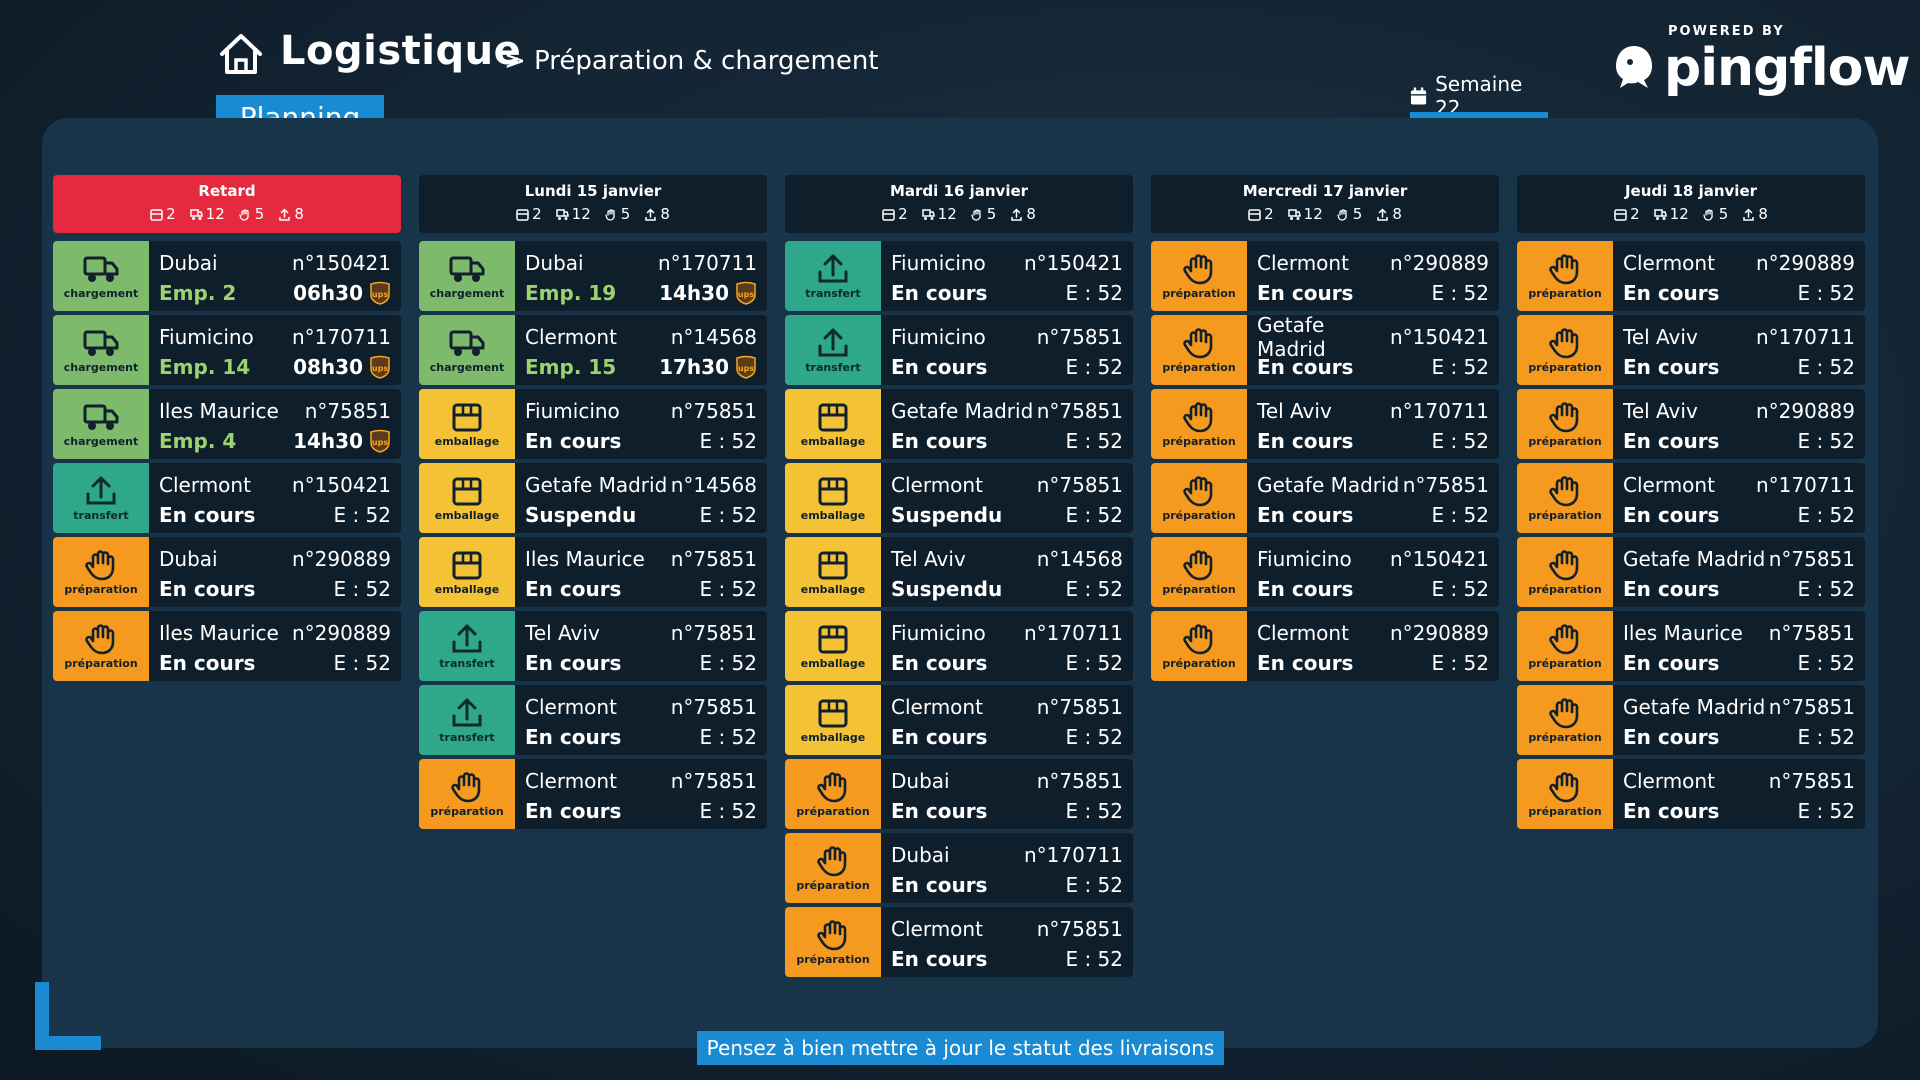 This screenshot has height=1080, width=1920. What do you see at coordinates (227, 204) in the screenshot?
I see `column-header: Retard 2 12 5 8` at bounding box center [227, 204].